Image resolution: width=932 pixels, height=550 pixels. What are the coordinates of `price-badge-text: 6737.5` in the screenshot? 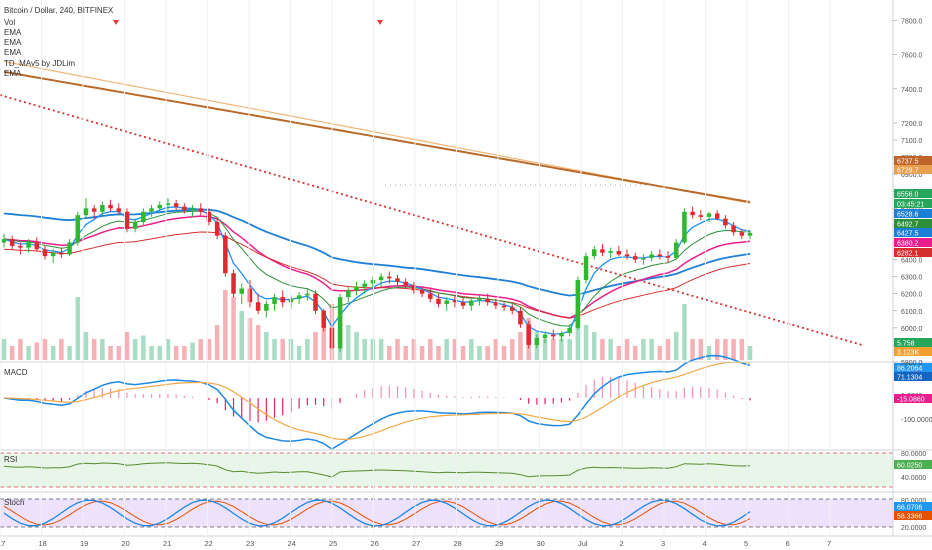 It's located at (908, 162).